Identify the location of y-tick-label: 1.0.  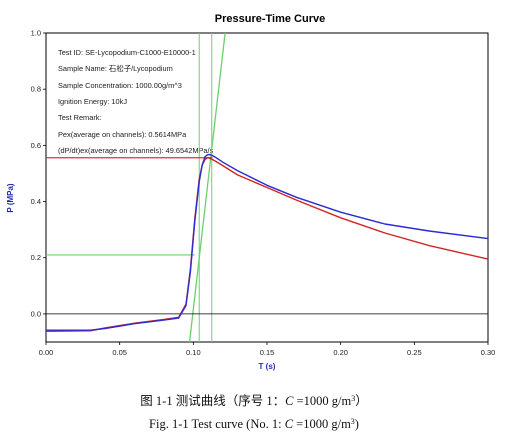
(36, 33).